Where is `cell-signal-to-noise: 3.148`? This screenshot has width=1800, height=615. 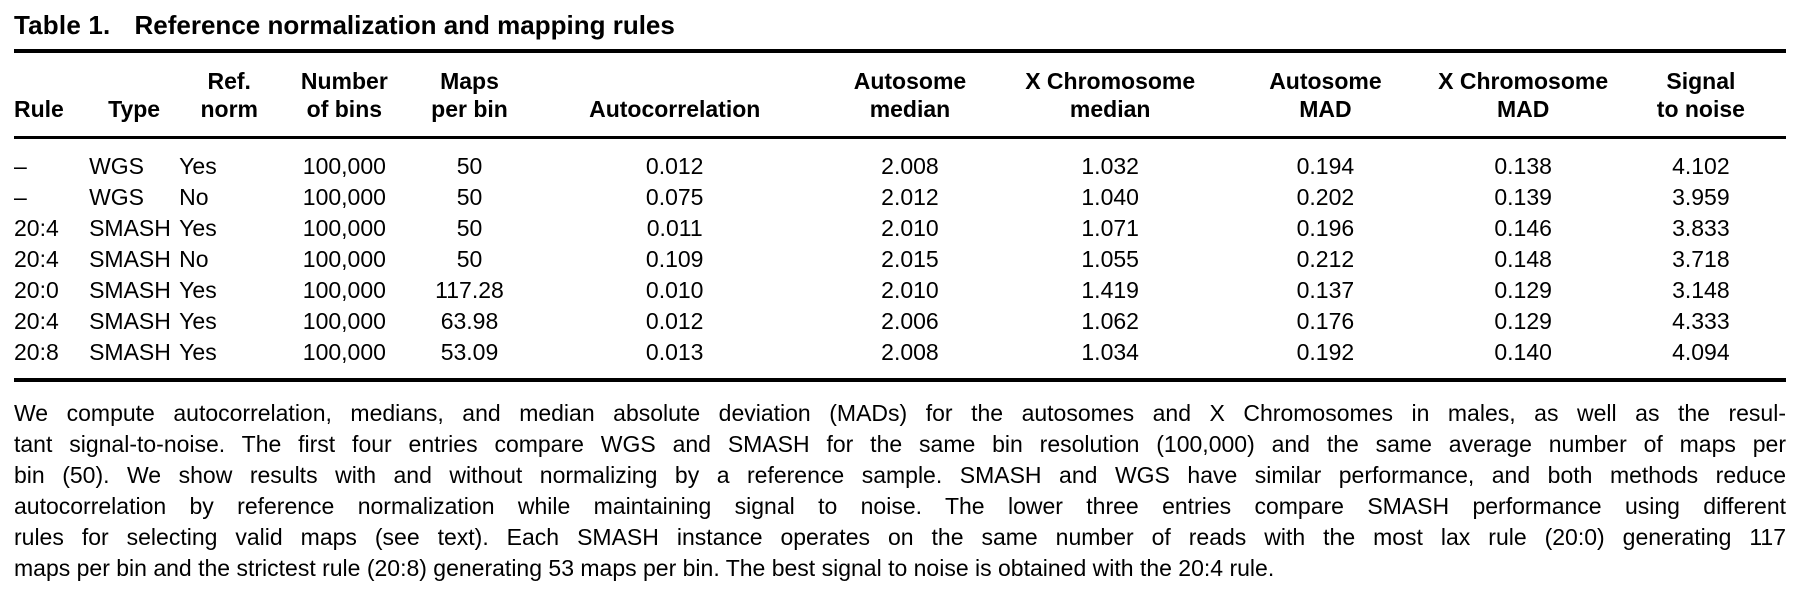
cell-signal-to-noise: 3.148 is located at coordinates (1701, 290).